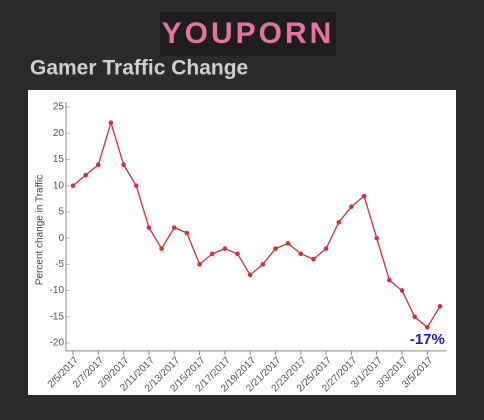 This screenshot has width=484, height=420. What do you see at coordinates (57, 343) in the screenshot?
I see `y-tick-label: -20` at bounding box center [57, 343].